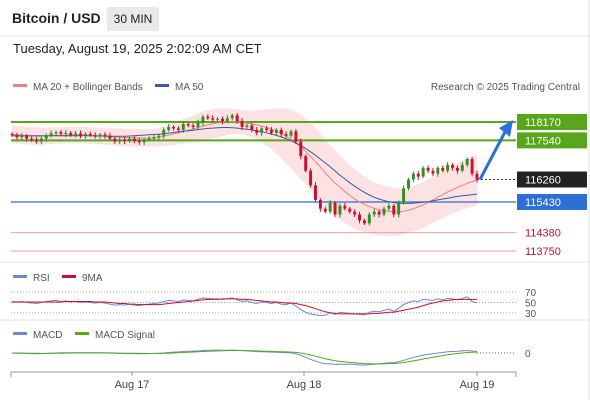 The height and width of the screenshot is (400, 590). What do you see at coordinates (304, 385) in the screenshot?
I see `axis-label-1: Aug 18` at bounding box center [304, 385].